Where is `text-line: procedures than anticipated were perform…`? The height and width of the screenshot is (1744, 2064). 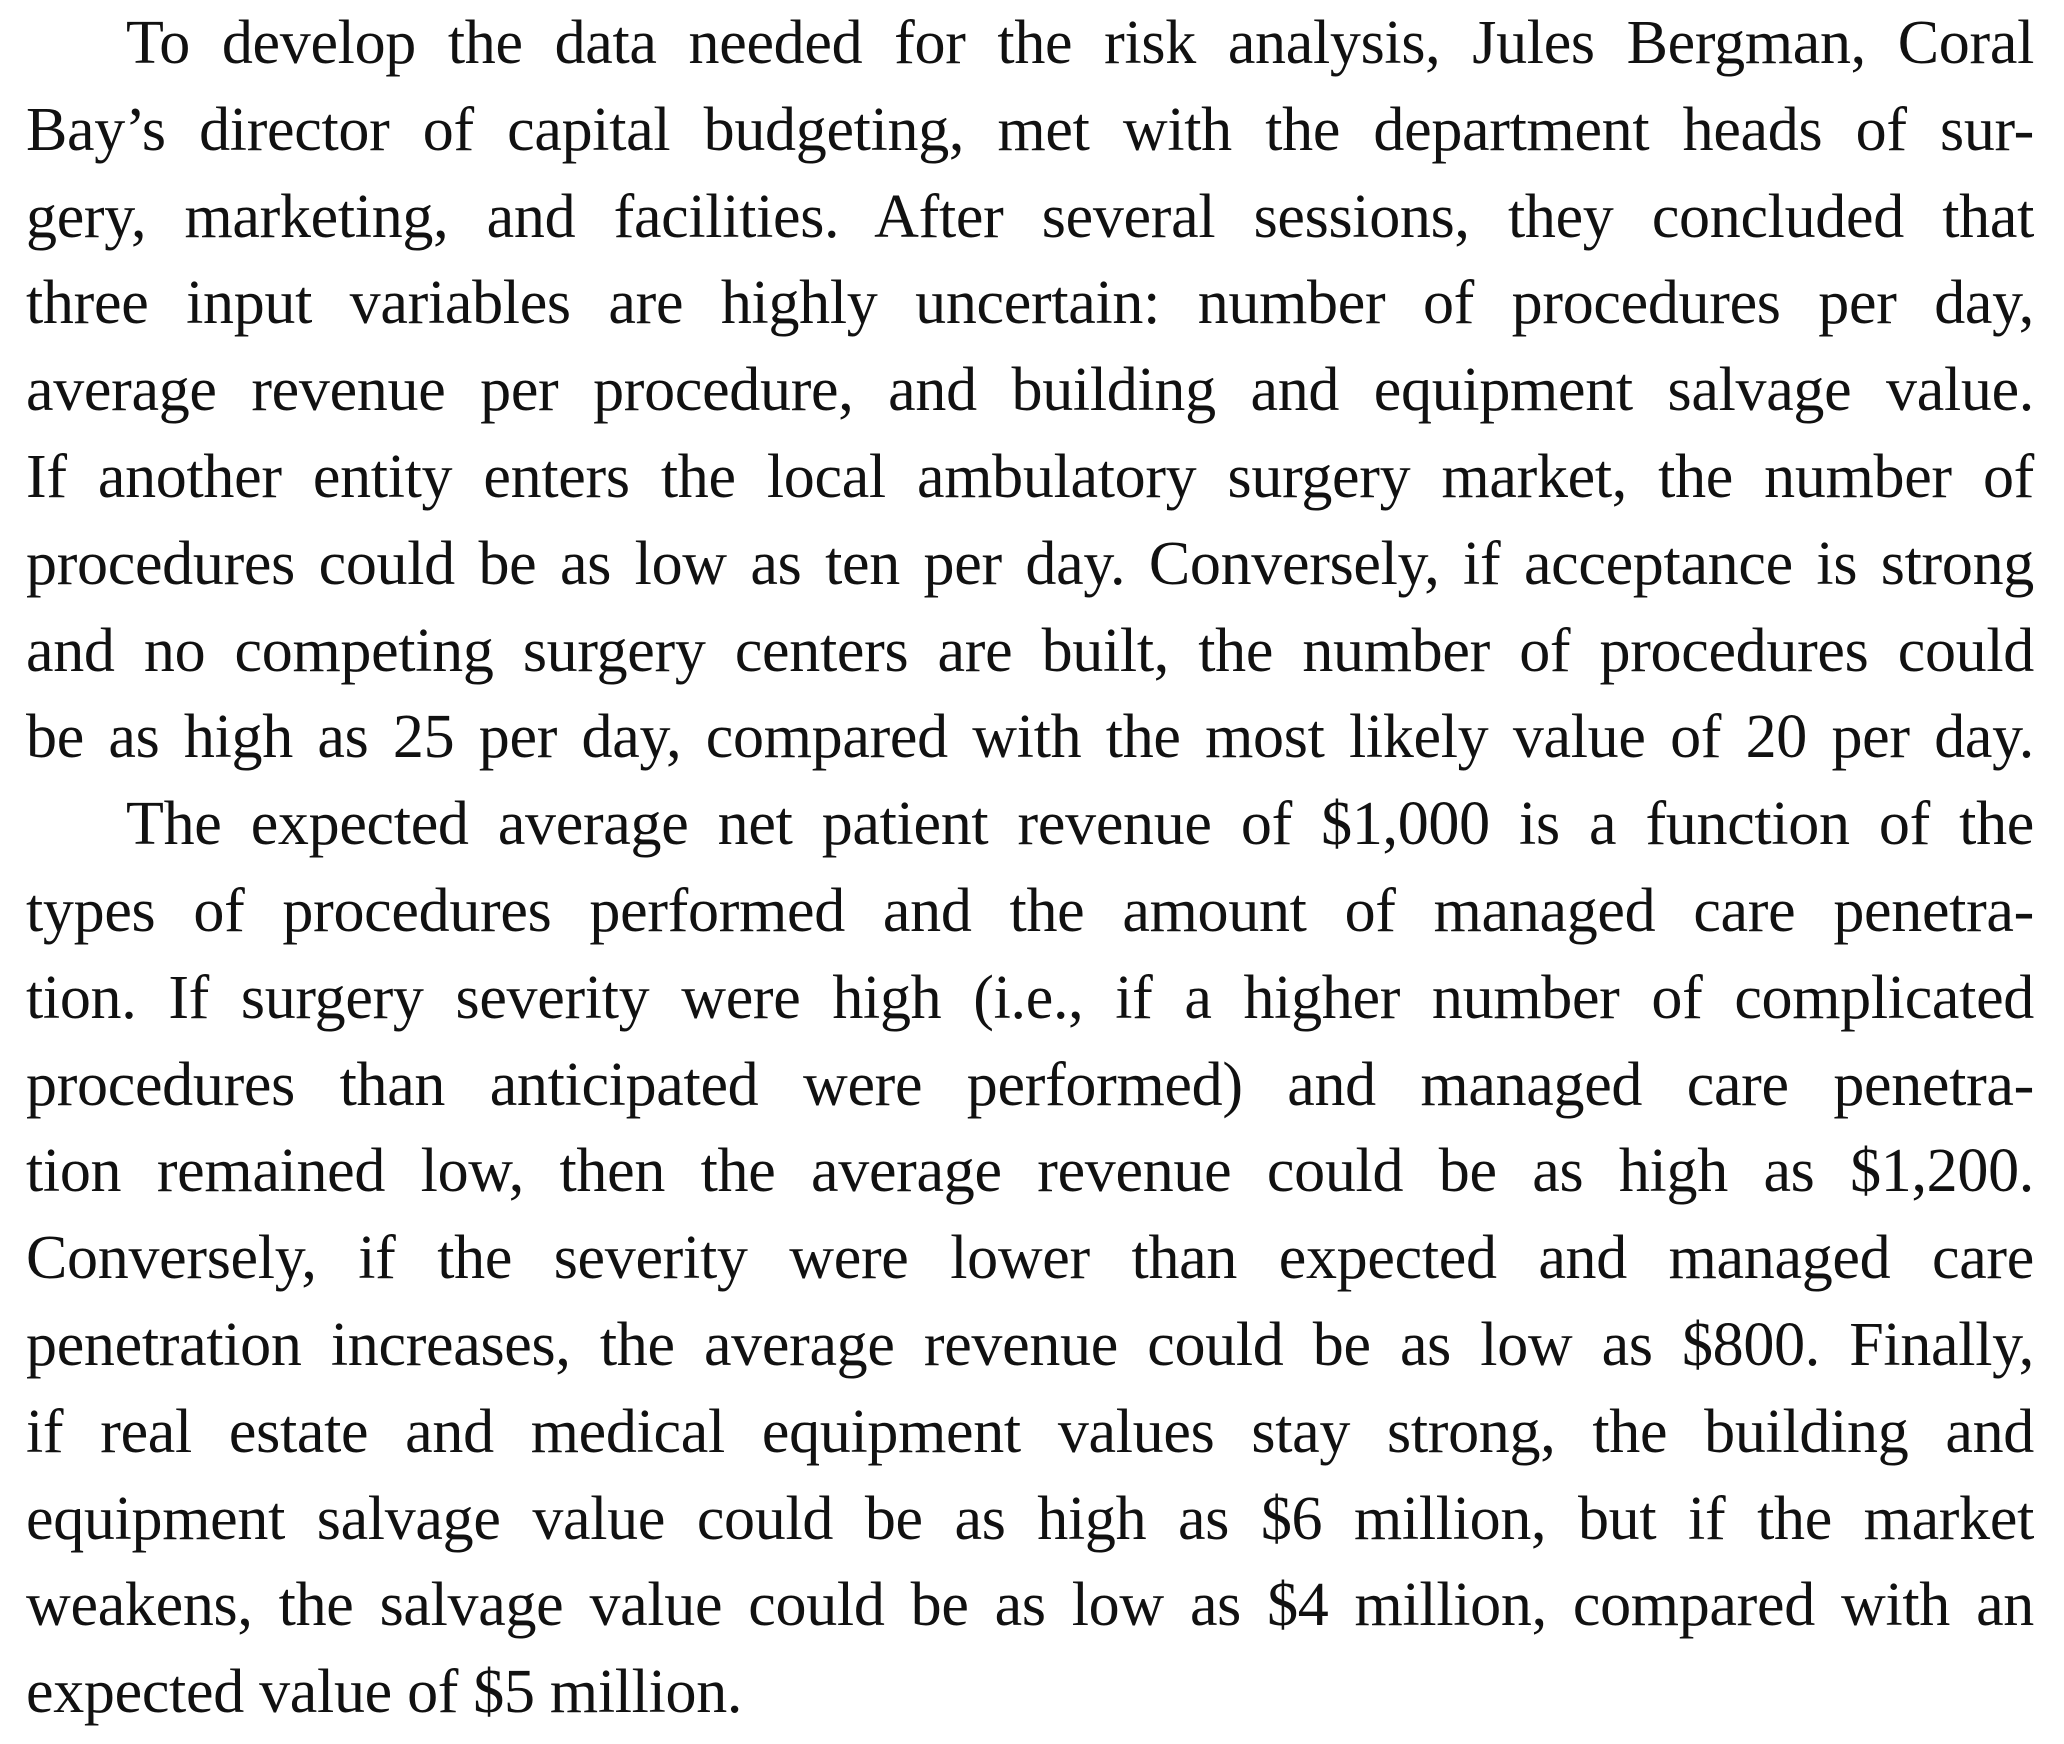 text-line: procedures than anticipated were perform… is located at coordinates (1030, 1084).